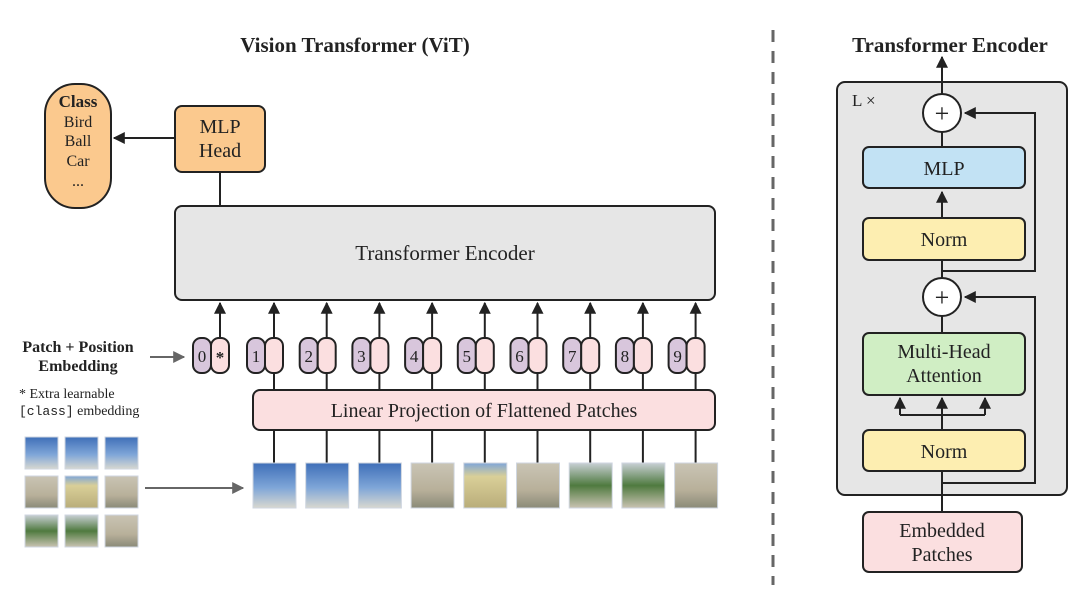 The width and height of the screenshot is (1080, 593). What do you see at coordinates (467, 356) in the screenshot?
I see `position-index: 5` at bounding box center [467, 356].